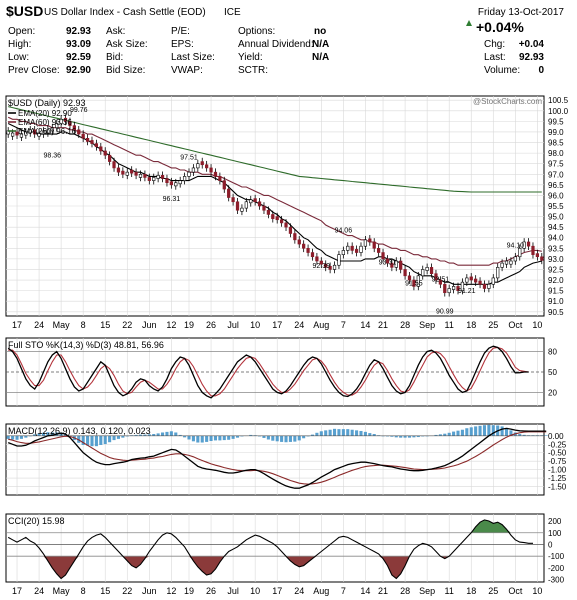 Image resolution: width=577 pixels, height=600 pixels. I want to click on price-x-tick-5: 22, so click(127, 325).